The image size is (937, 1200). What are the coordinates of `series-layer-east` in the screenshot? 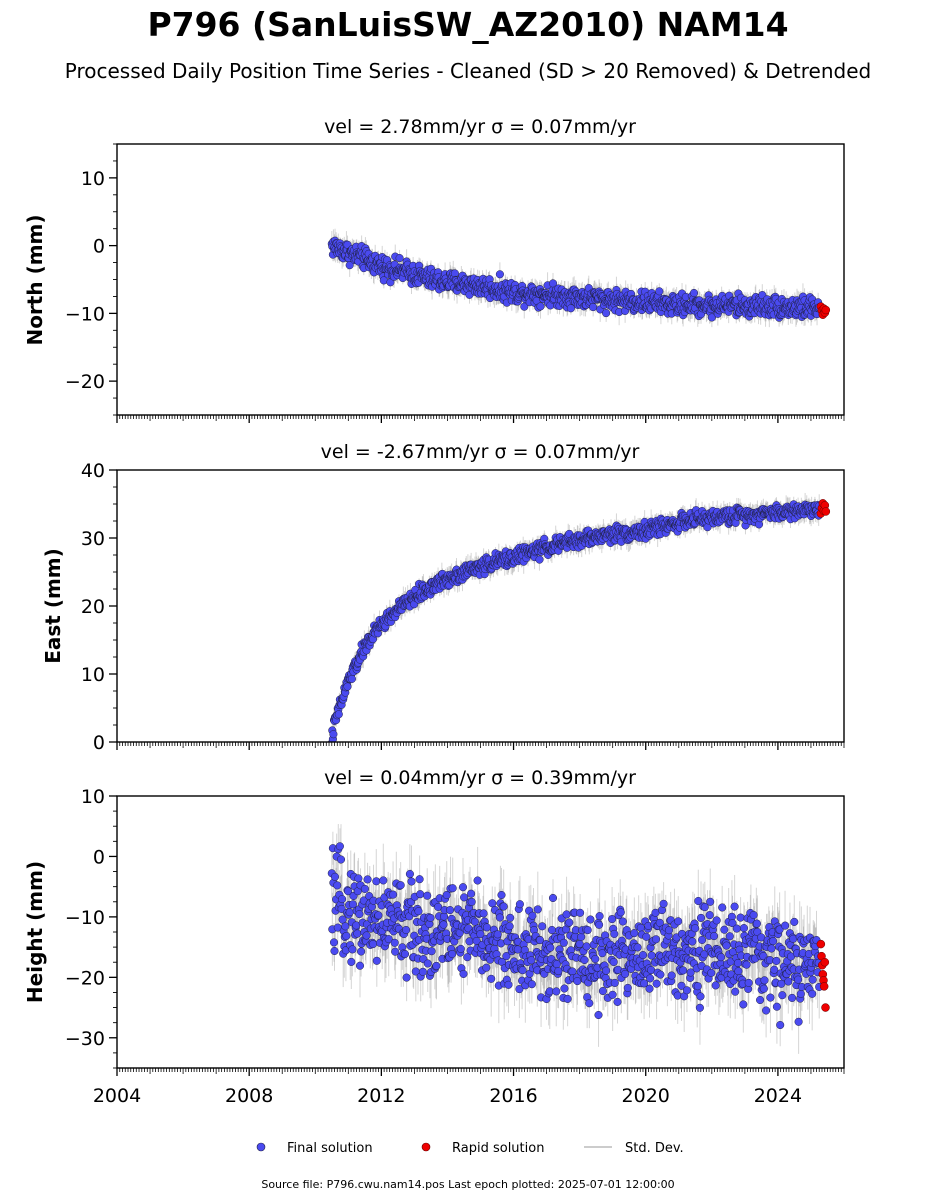 It's located at (579, 617).